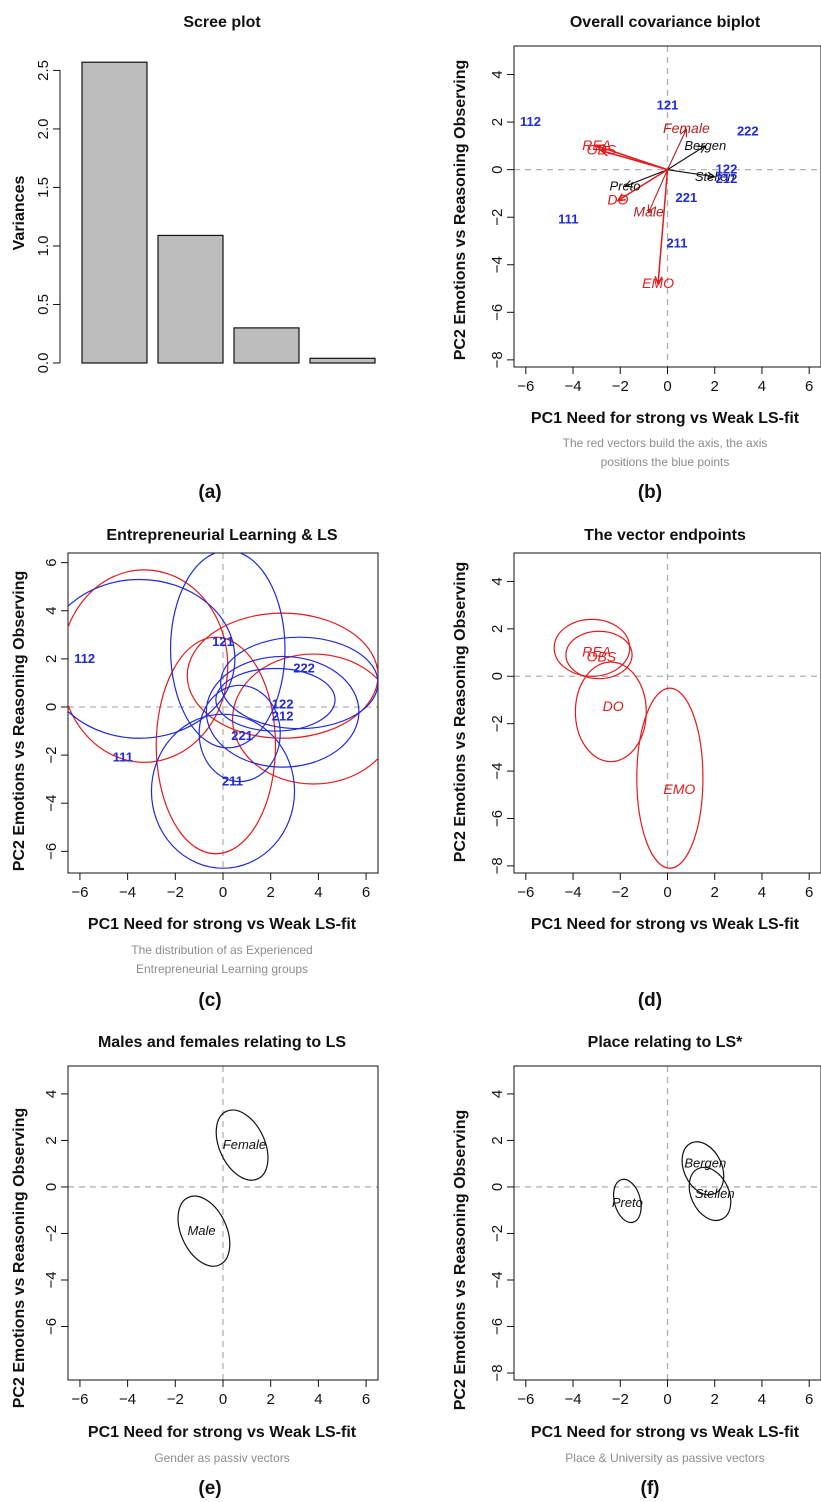 The width and height of the screenshot is (821, 1502). Describe the element at coordinates (691, 173) in the screenshot. I see `place-vector-stellen` at that location.